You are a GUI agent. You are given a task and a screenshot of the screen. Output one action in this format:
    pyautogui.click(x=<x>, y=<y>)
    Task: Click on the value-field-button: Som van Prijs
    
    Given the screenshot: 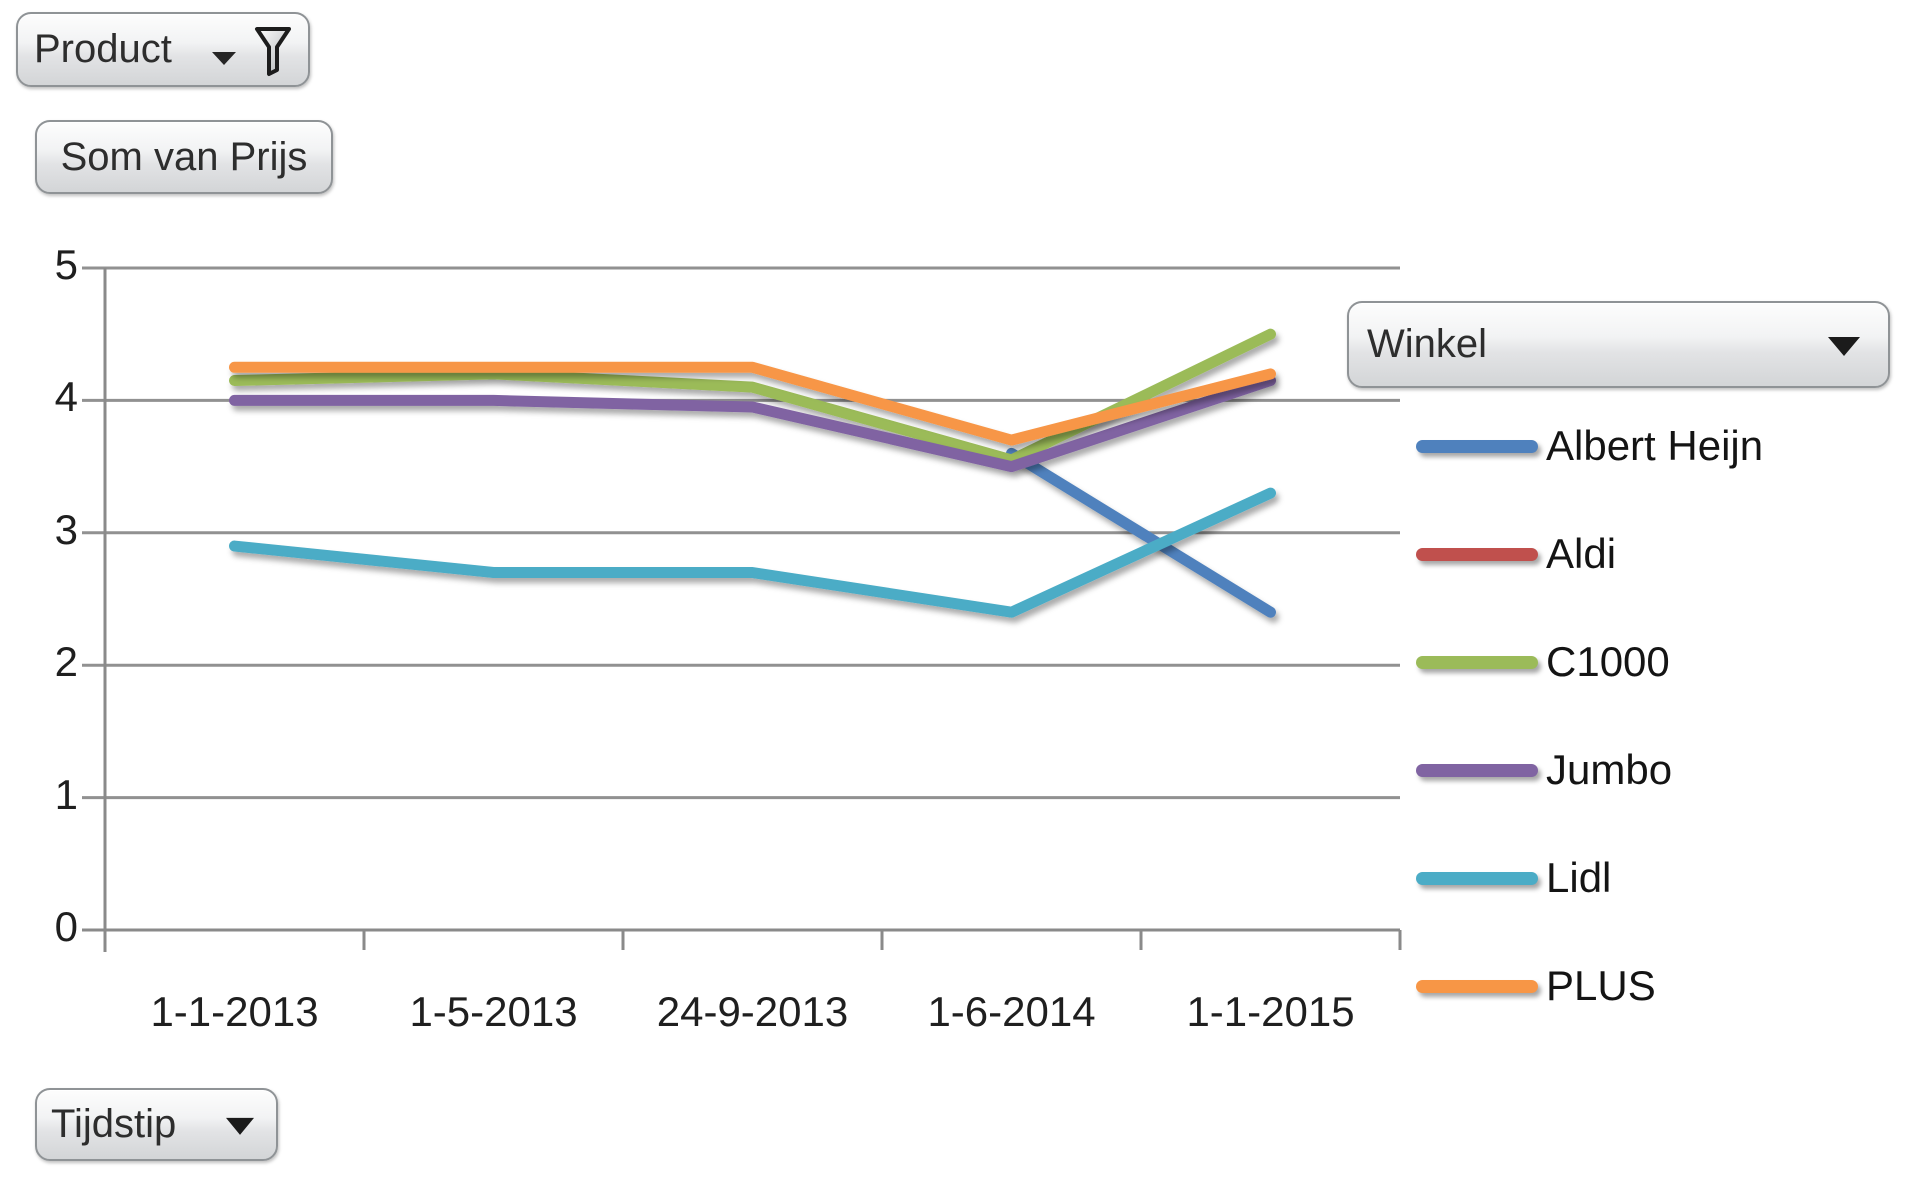 What is the action you would take?
    pyautogui.click(x=184, y=157)
    